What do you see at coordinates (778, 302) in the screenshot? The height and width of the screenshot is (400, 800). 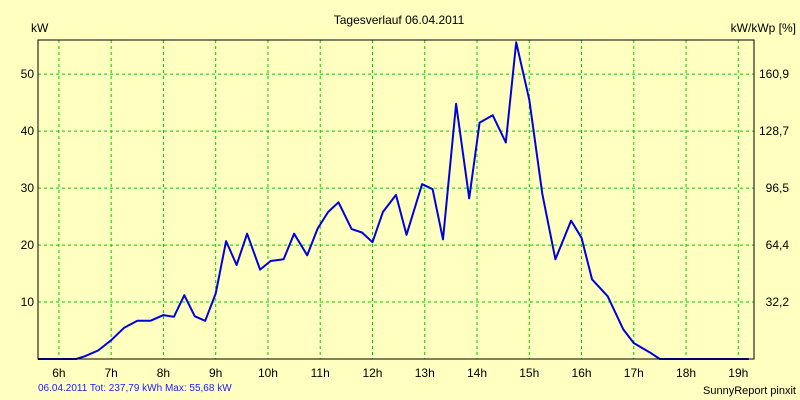 I see `y2-tick-label: 32,2` at bounding box center [778, 302].